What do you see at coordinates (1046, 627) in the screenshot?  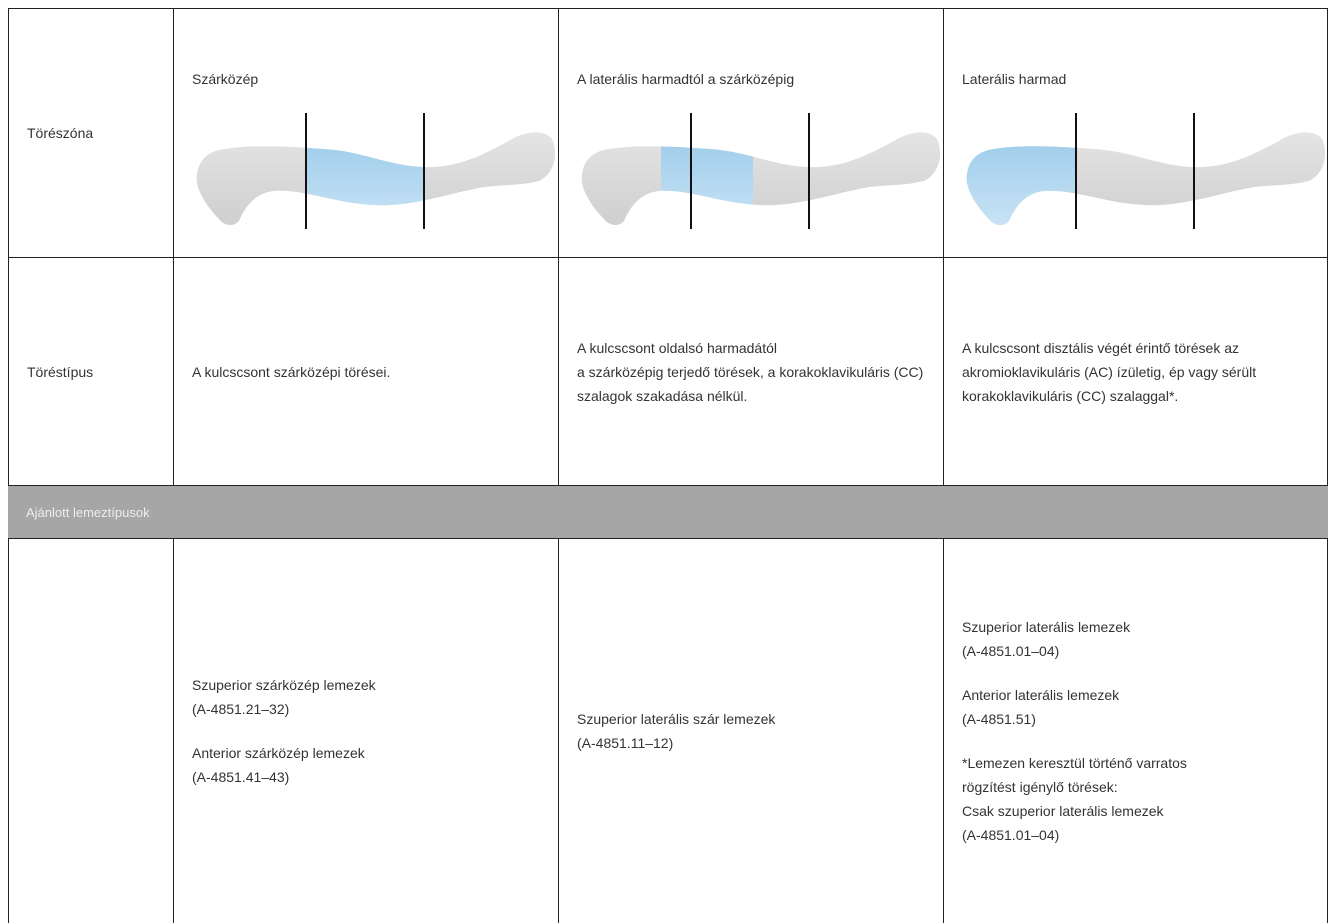 I see `text-line: Szuperior laterális lemezek` at bounding box center [1046, 627].